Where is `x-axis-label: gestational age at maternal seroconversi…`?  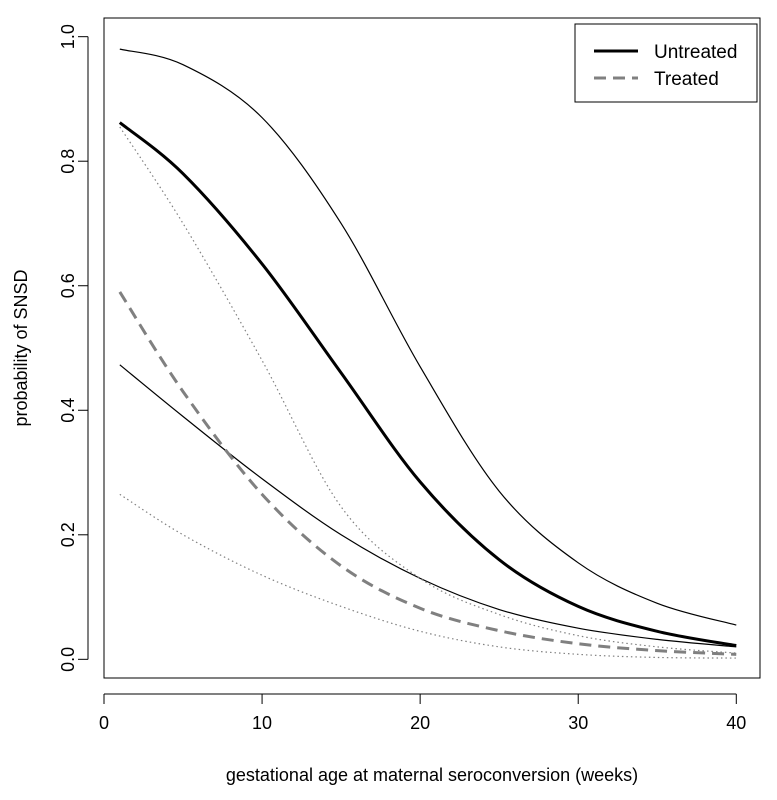 x-axis-label: gestational age at maternal seroconversi… is located at coordinates (432, 775).